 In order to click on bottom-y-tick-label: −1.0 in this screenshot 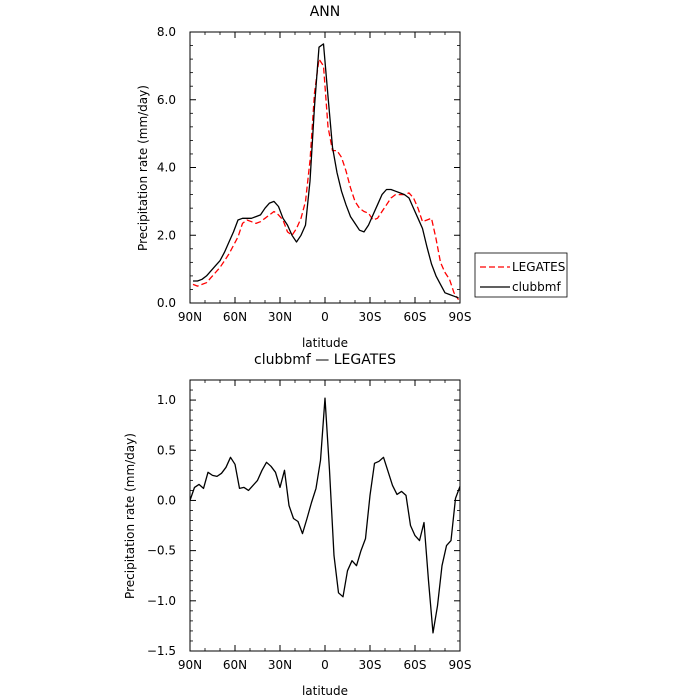, I will do `click(161, 601)`.